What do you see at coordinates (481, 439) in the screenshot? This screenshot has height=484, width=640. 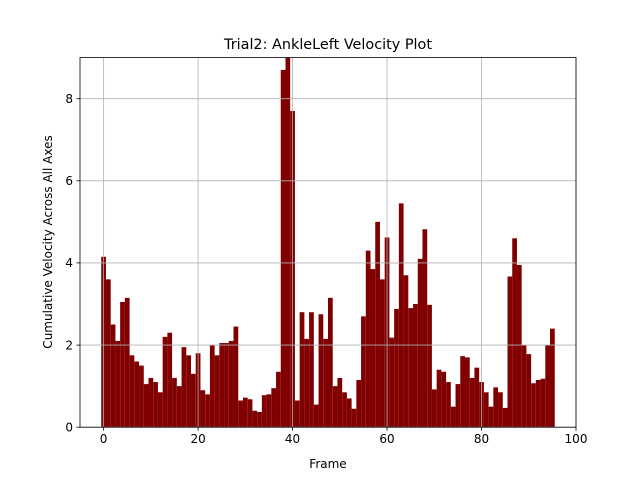 I see `x-tick-label: 80` at bounding box center [481, 439].